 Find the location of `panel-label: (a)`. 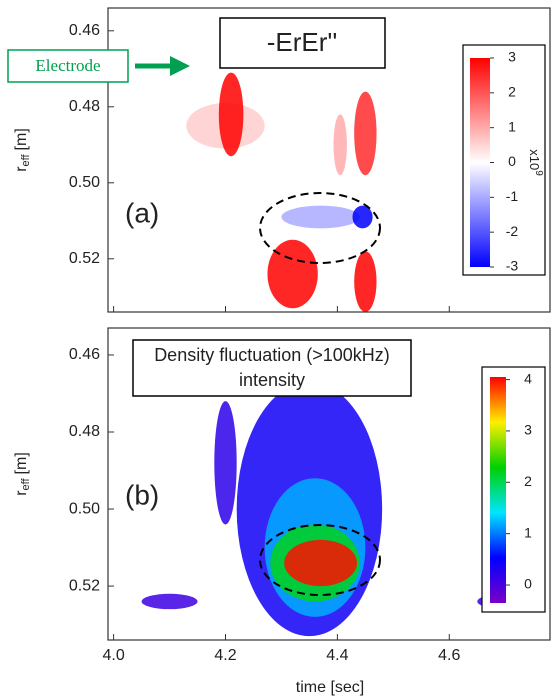

panel-label: (a) is located at coordinates (142, 212).